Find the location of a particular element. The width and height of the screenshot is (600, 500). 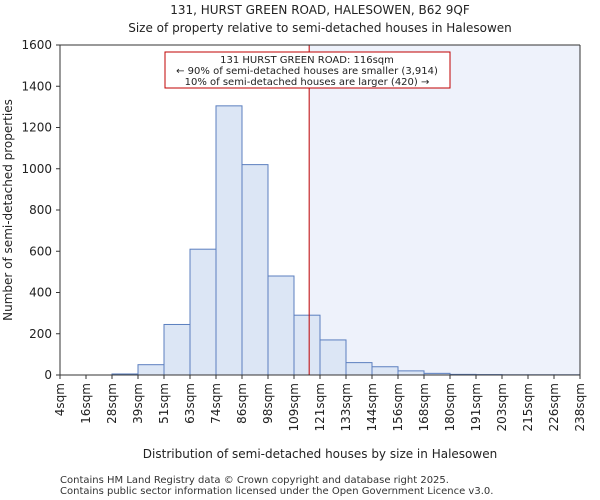

x-tick-label: 109sqm is located at coordinates (294, 407).